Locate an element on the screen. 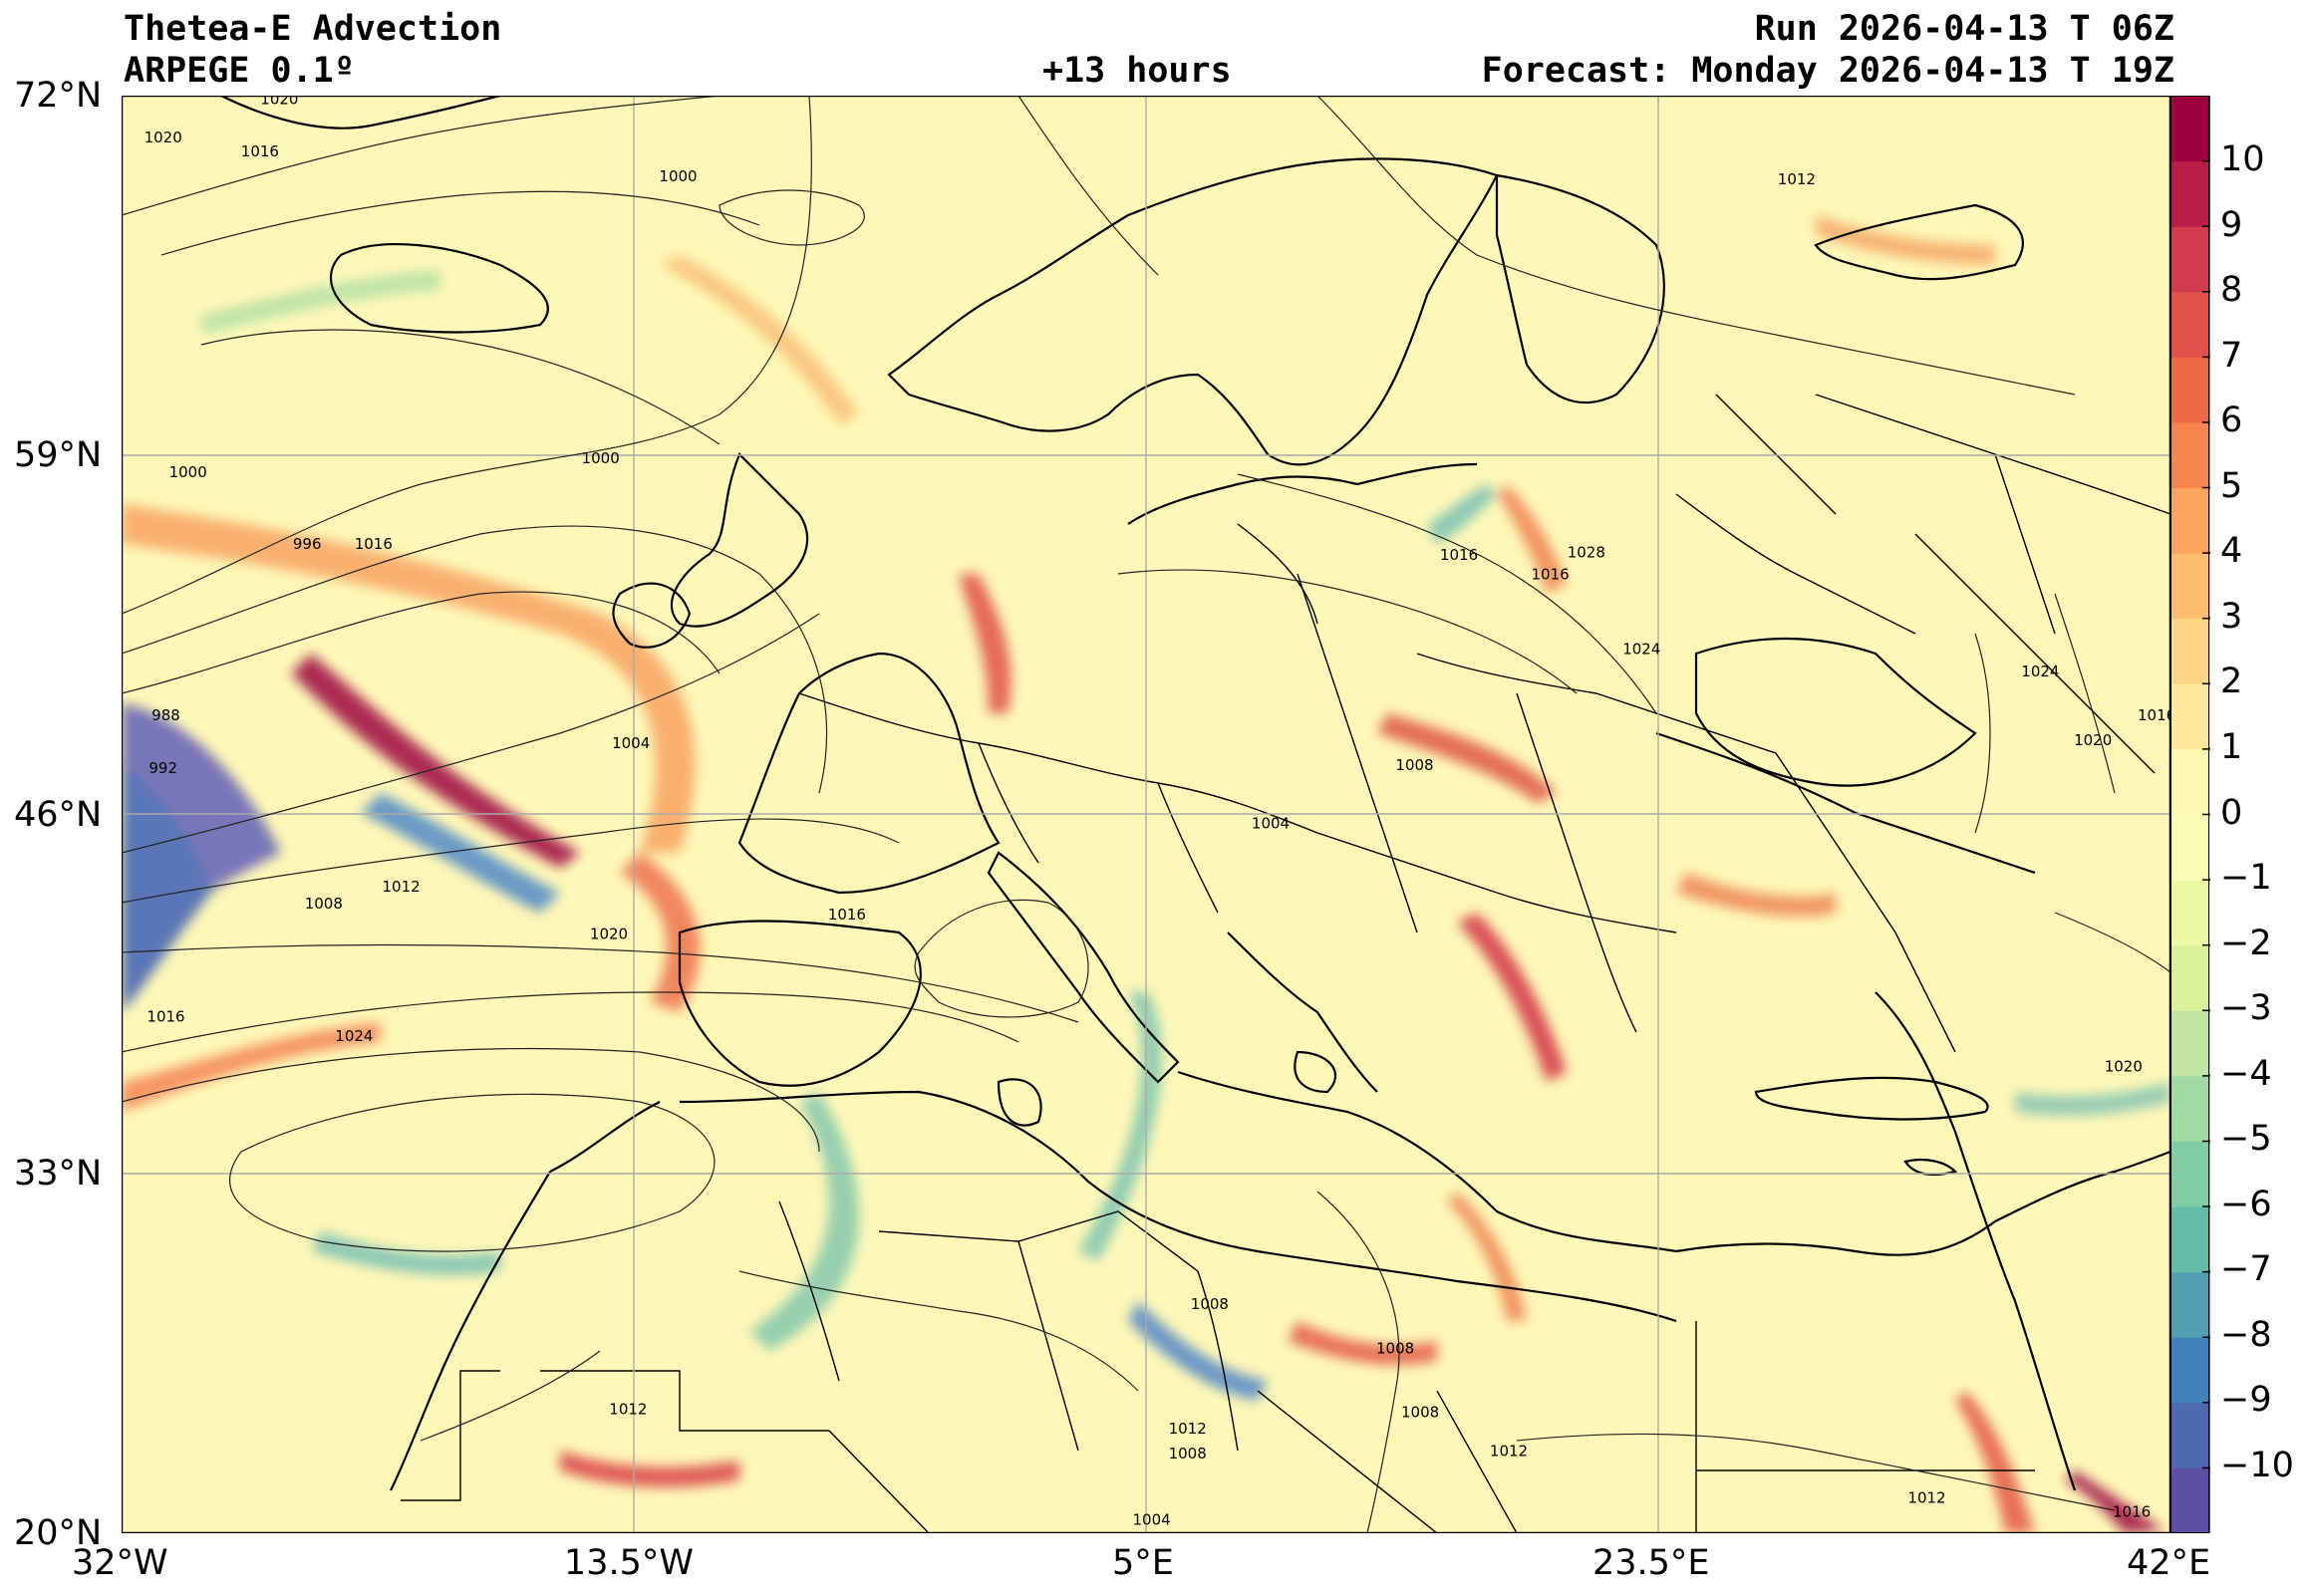 The image size is (2312, 1596). run-time: Run 2026-04-13 T 06Z is located at coordinates (1964, 29).